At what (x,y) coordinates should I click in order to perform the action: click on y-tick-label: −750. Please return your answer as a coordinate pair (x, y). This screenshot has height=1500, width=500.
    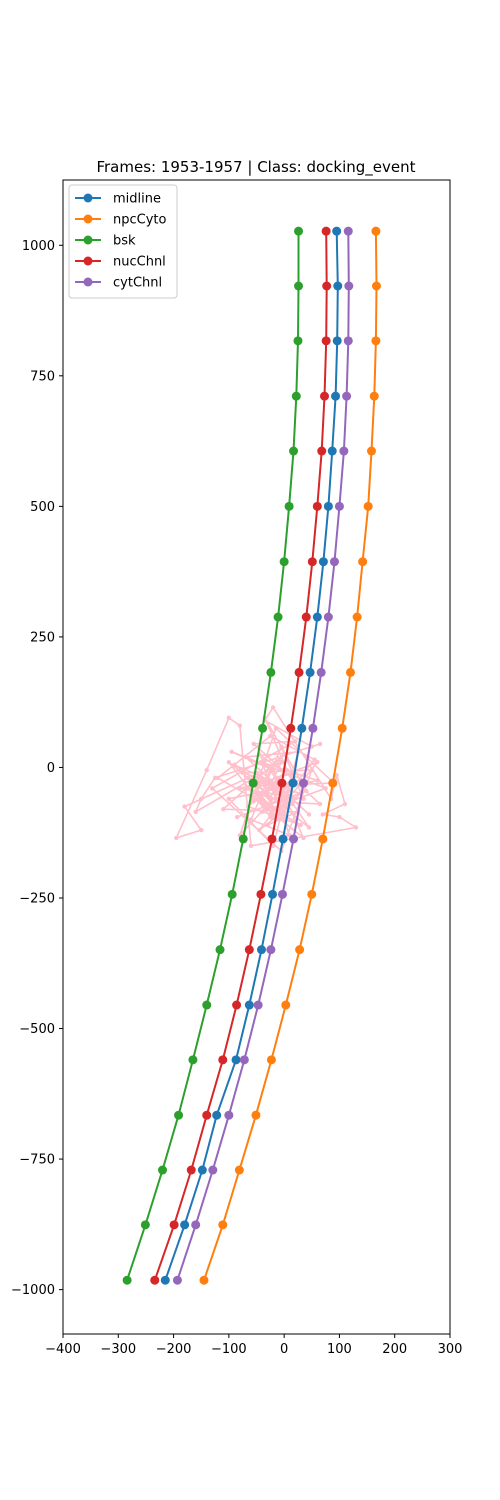
    Looking at the image, I should click on (37, 1160).